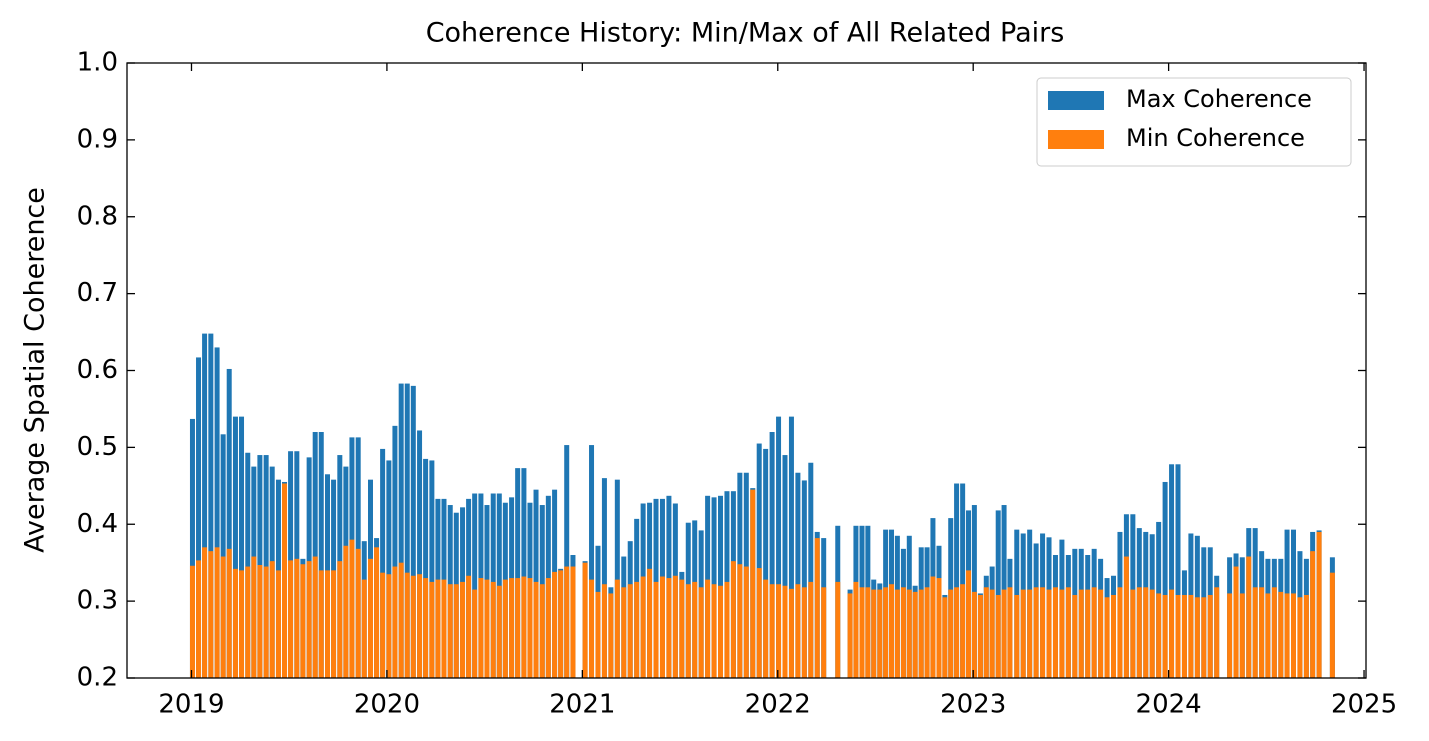 The height and width of the screenshot is (741, 1429). Describe the element at coordinates (778, 705) in the screenshot. I see `x-tick-label: 2022` at that location.